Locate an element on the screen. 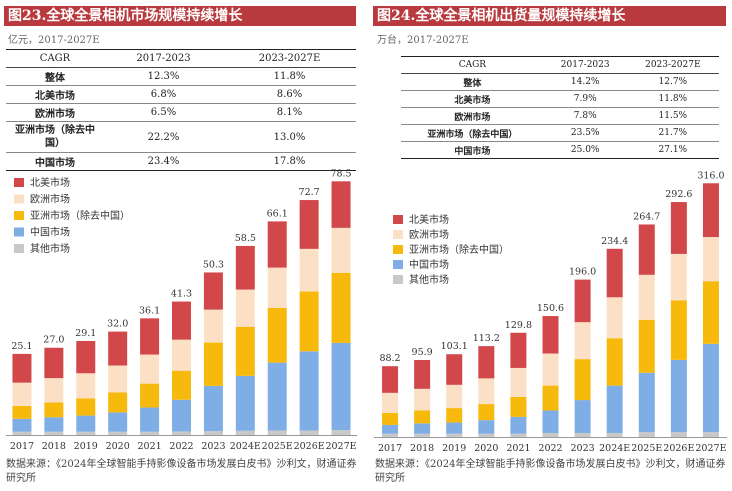  table-cell: 北美市场 is located at coordinates (55, 96).